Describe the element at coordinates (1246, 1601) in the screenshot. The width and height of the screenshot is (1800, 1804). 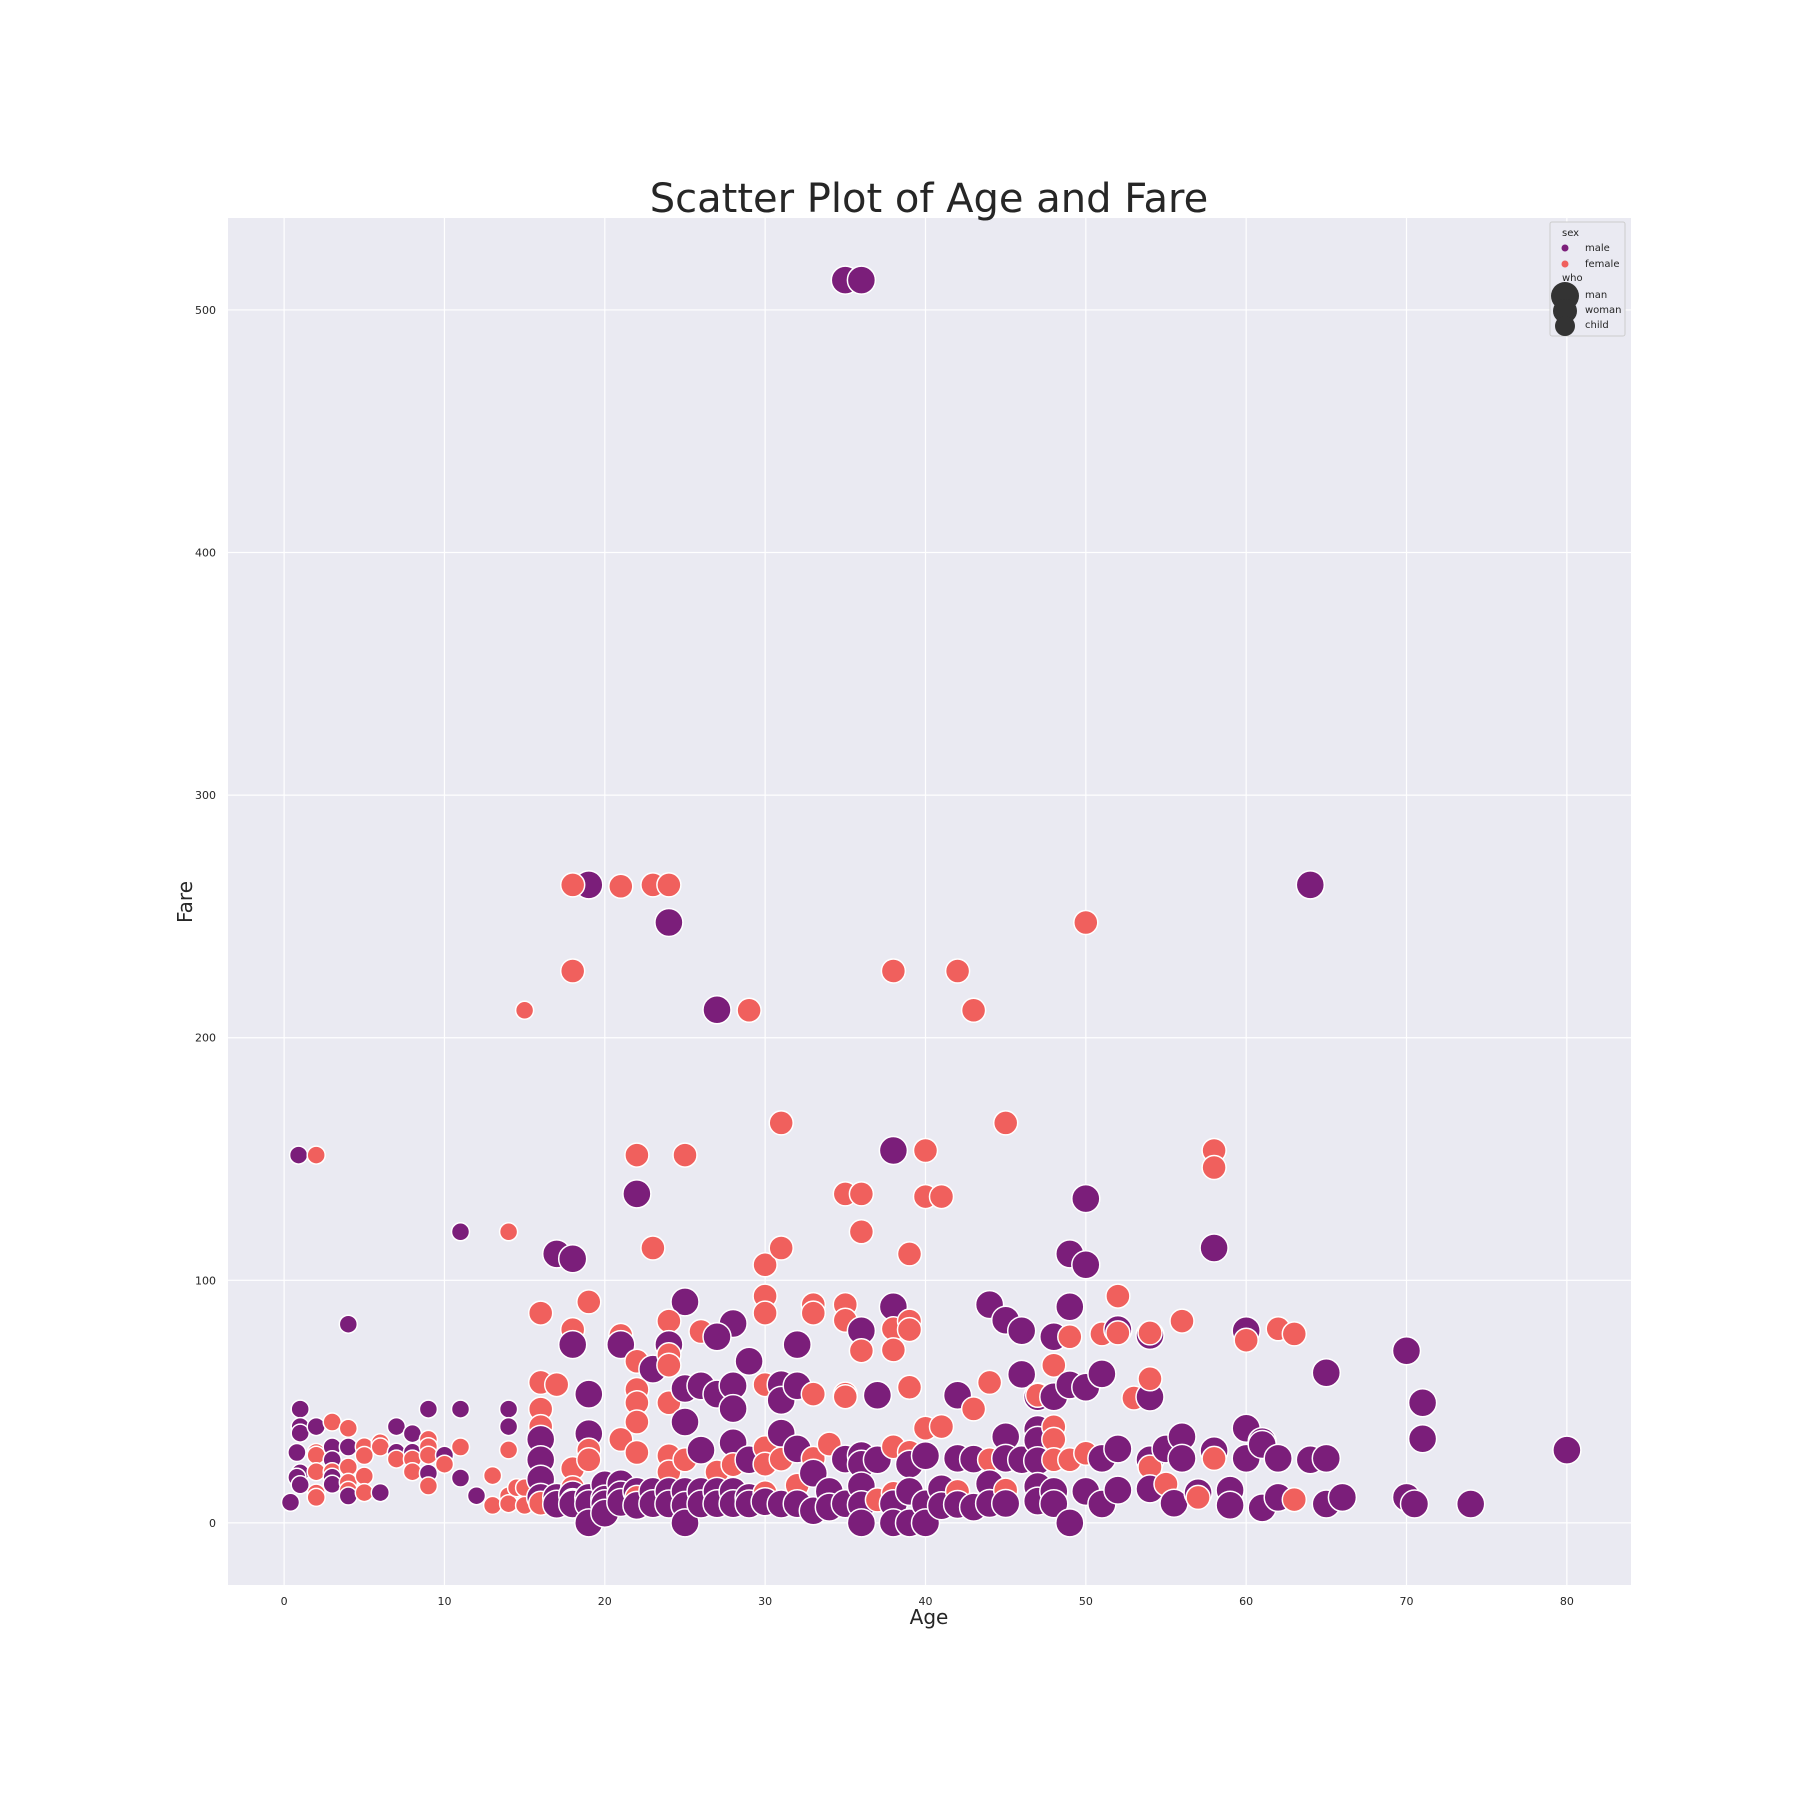
I see `x-tick-label: 60` at that location.